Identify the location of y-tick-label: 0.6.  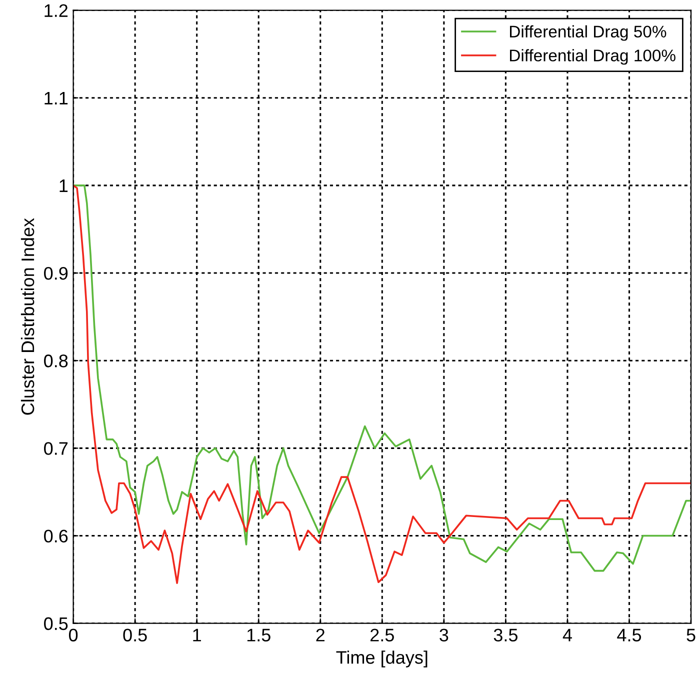
(56, 536).